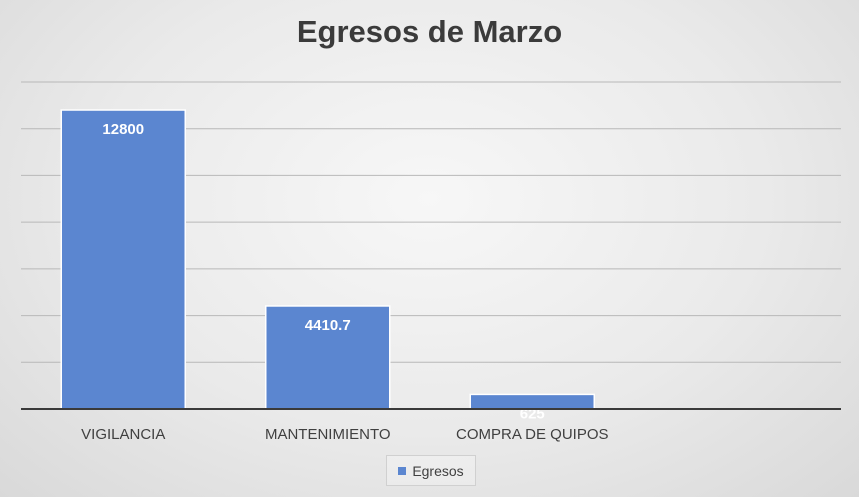 The image size is (859, 497). I want to click on data-label: 625, so click(532, 413).